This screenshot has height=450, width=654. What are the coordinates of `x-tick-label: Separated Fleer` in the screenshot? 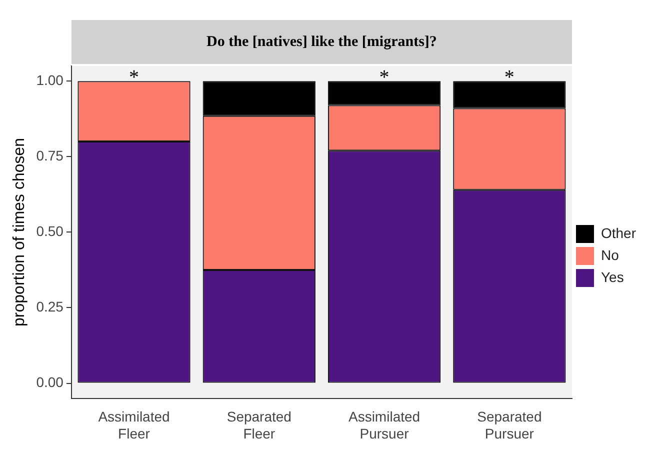 It's located at (259, 425).